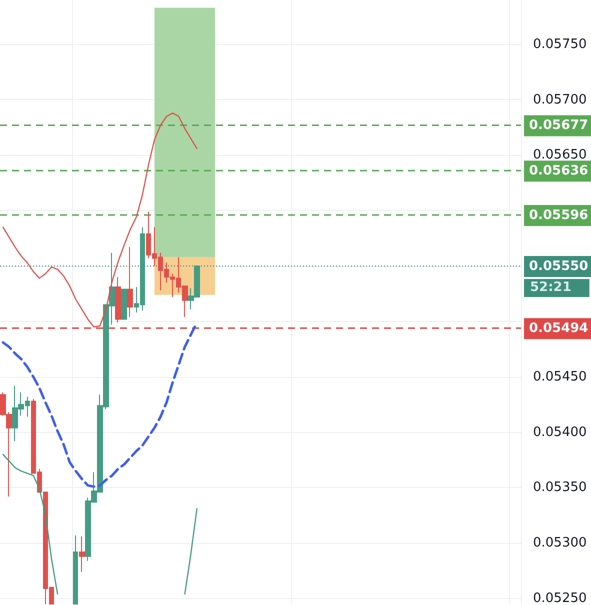  What do you see at coordinates (558, 216) in the screenshot?
I see `ref-line-label: 0.05596` at bounding box center [558, 216].